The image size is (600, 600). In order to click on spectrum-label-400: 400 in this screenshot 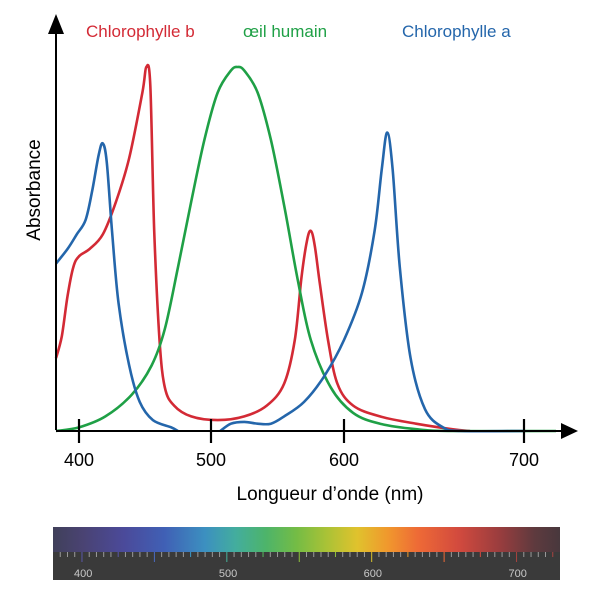, I will do `click(83, 574)`.